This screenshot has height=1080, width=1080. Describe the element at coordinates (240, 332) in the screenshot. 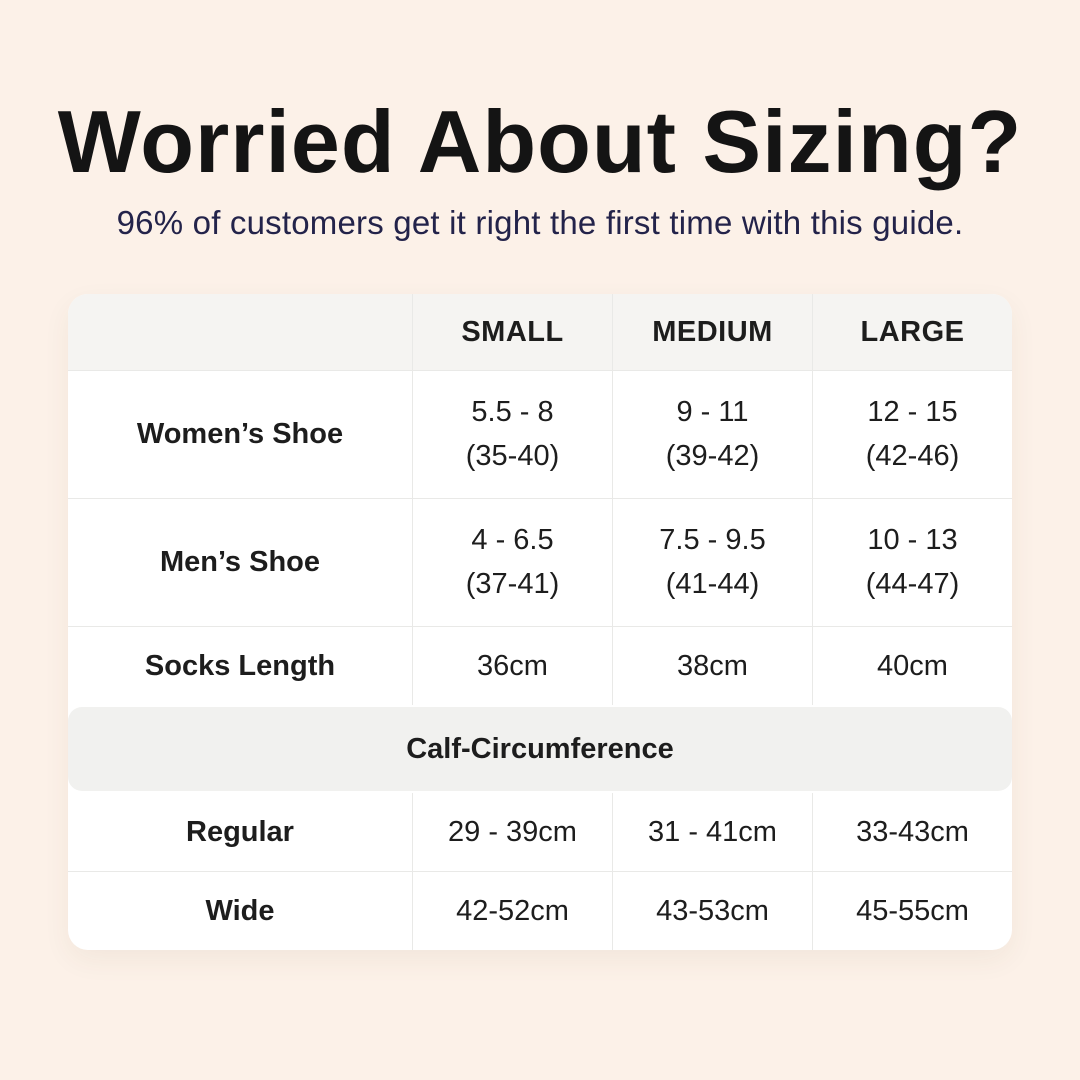

I see `header-empty-cell` at that location.